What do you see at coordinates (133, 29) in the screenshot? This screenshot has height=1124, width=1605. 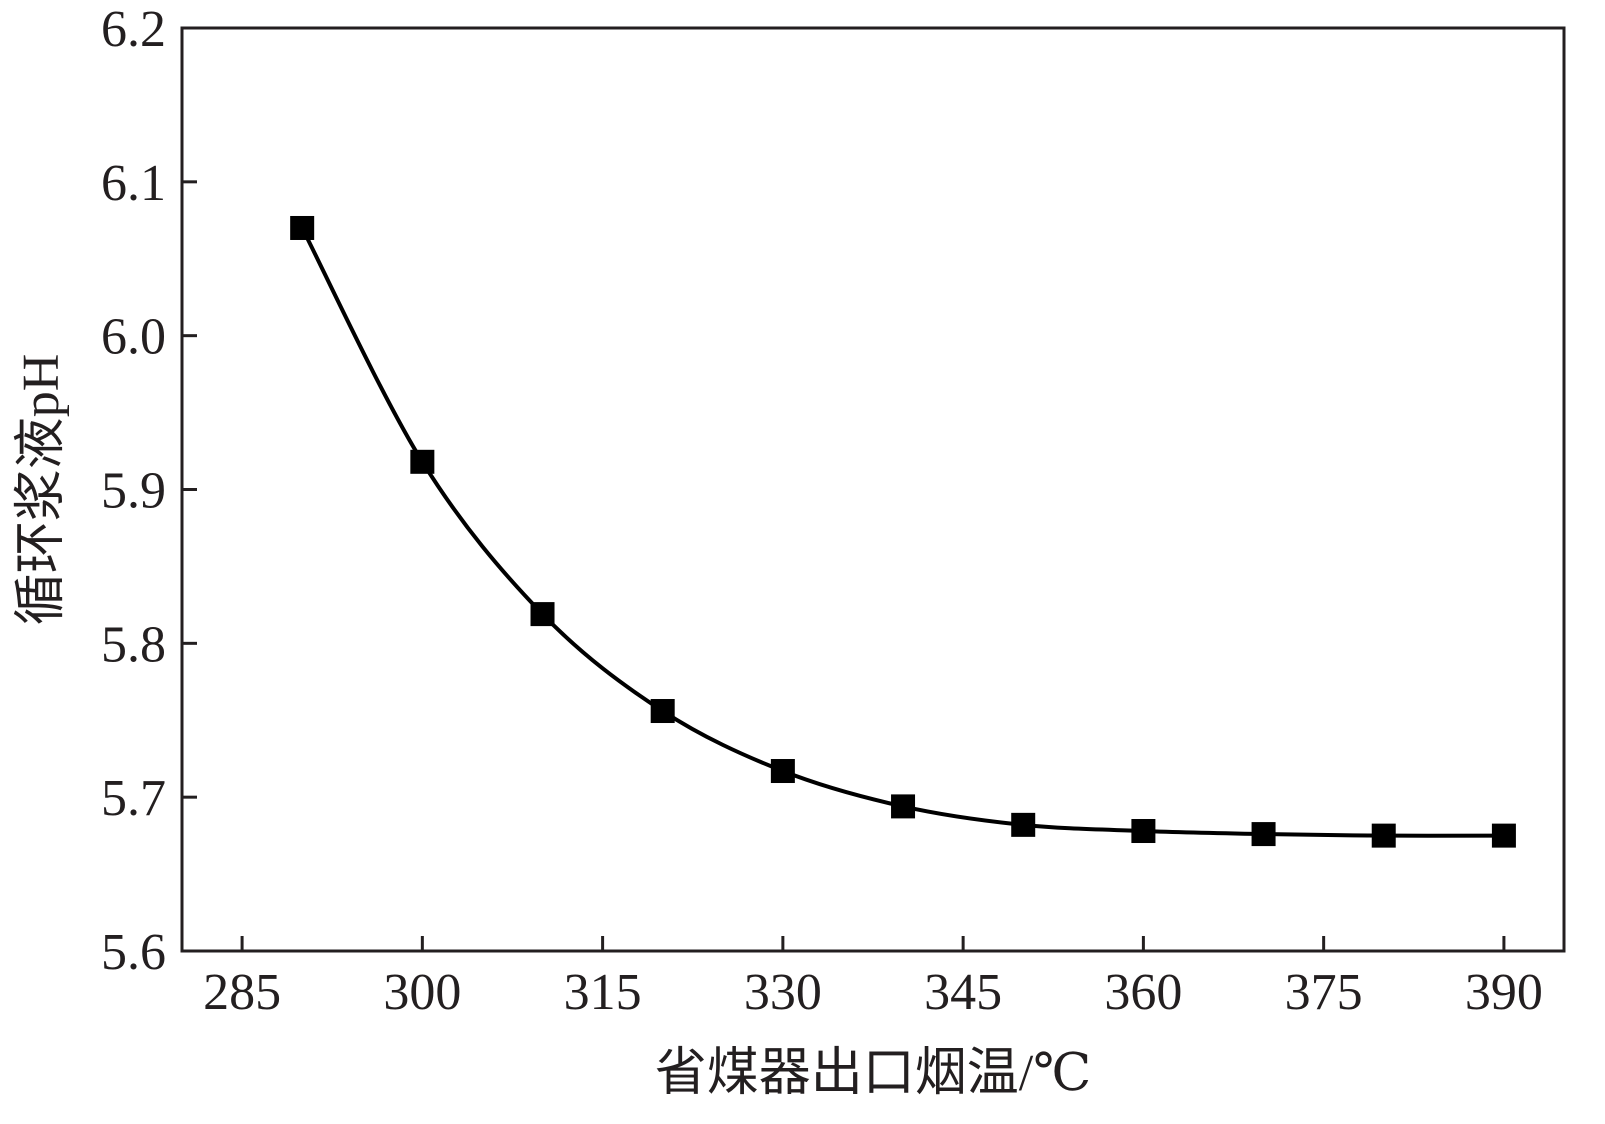 I see `y-tick-label-6.2: 6.2` at bounding box center [133, 29].